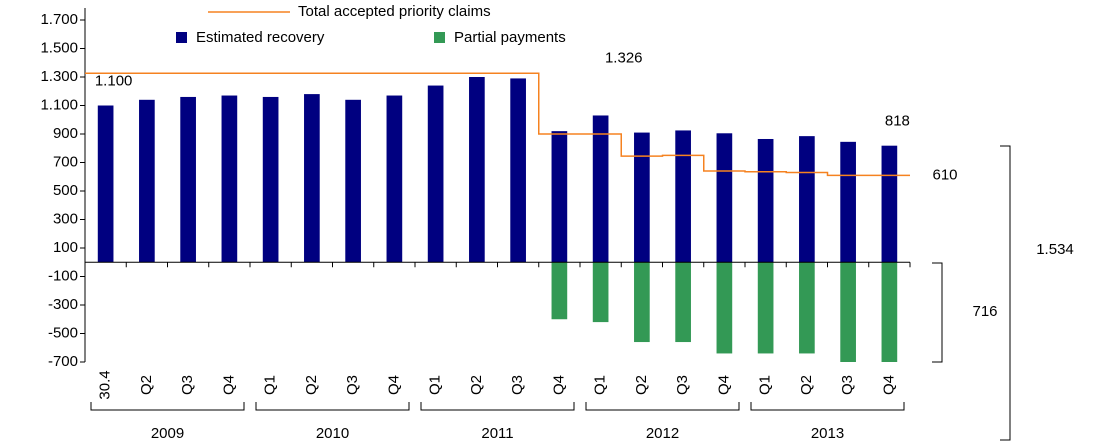 The image size is (1094, 444). Describe the element at coordinates (937, 312) in the screenshot. I see `bracket-payments` at that location.